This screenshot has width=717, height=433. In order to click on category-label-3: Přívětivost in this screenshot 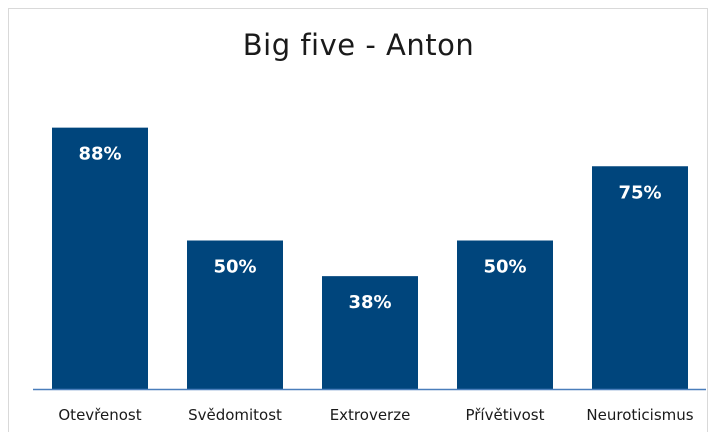, I will do `click(504, 415)`.